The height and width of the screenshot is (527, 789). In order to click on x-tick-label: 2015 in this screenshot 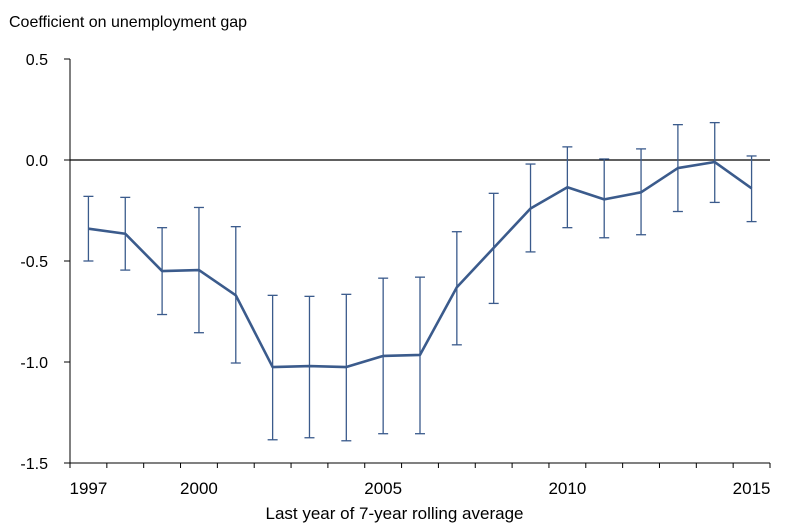, I will do `click(752, 488)`.